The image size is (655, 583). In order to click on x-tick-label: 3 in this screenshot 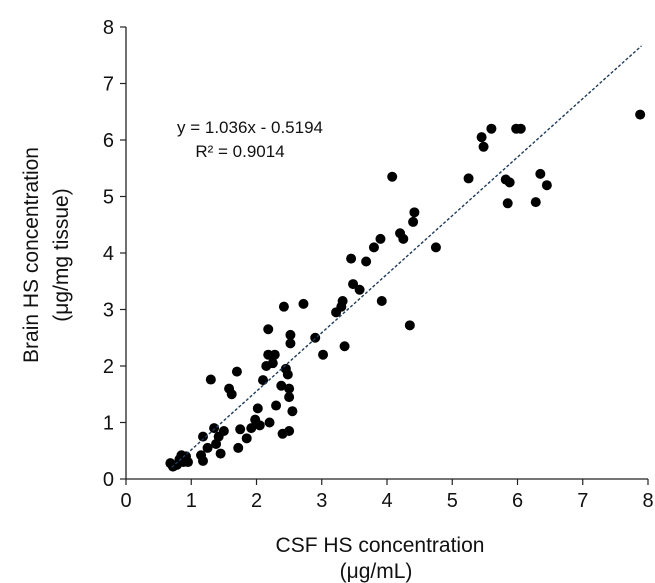, I will do `click(321, 501)`.